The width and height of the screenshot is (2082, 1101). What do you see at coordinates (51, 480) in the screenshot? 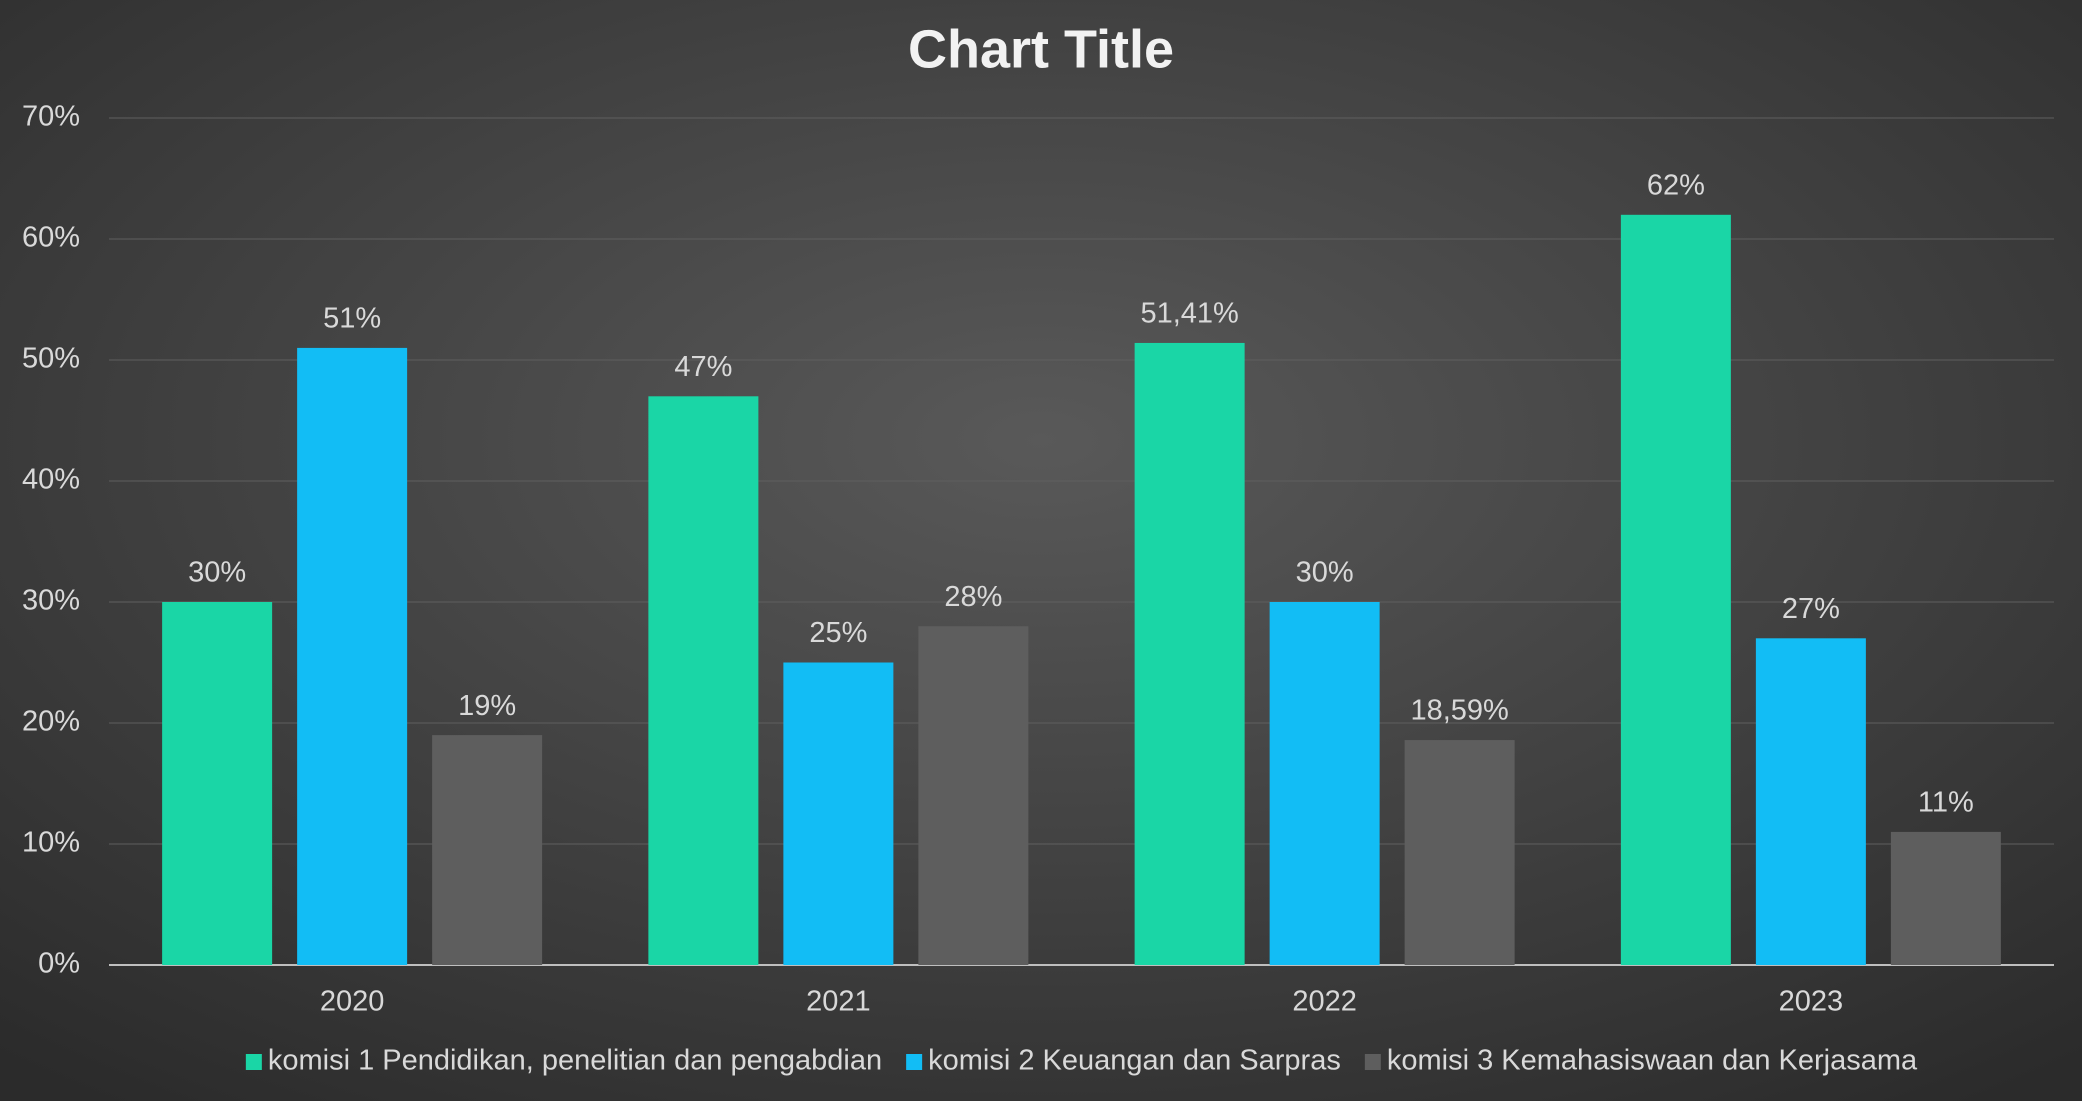
I see `y-tick-label: 40%` at bounding box center [51, 480].